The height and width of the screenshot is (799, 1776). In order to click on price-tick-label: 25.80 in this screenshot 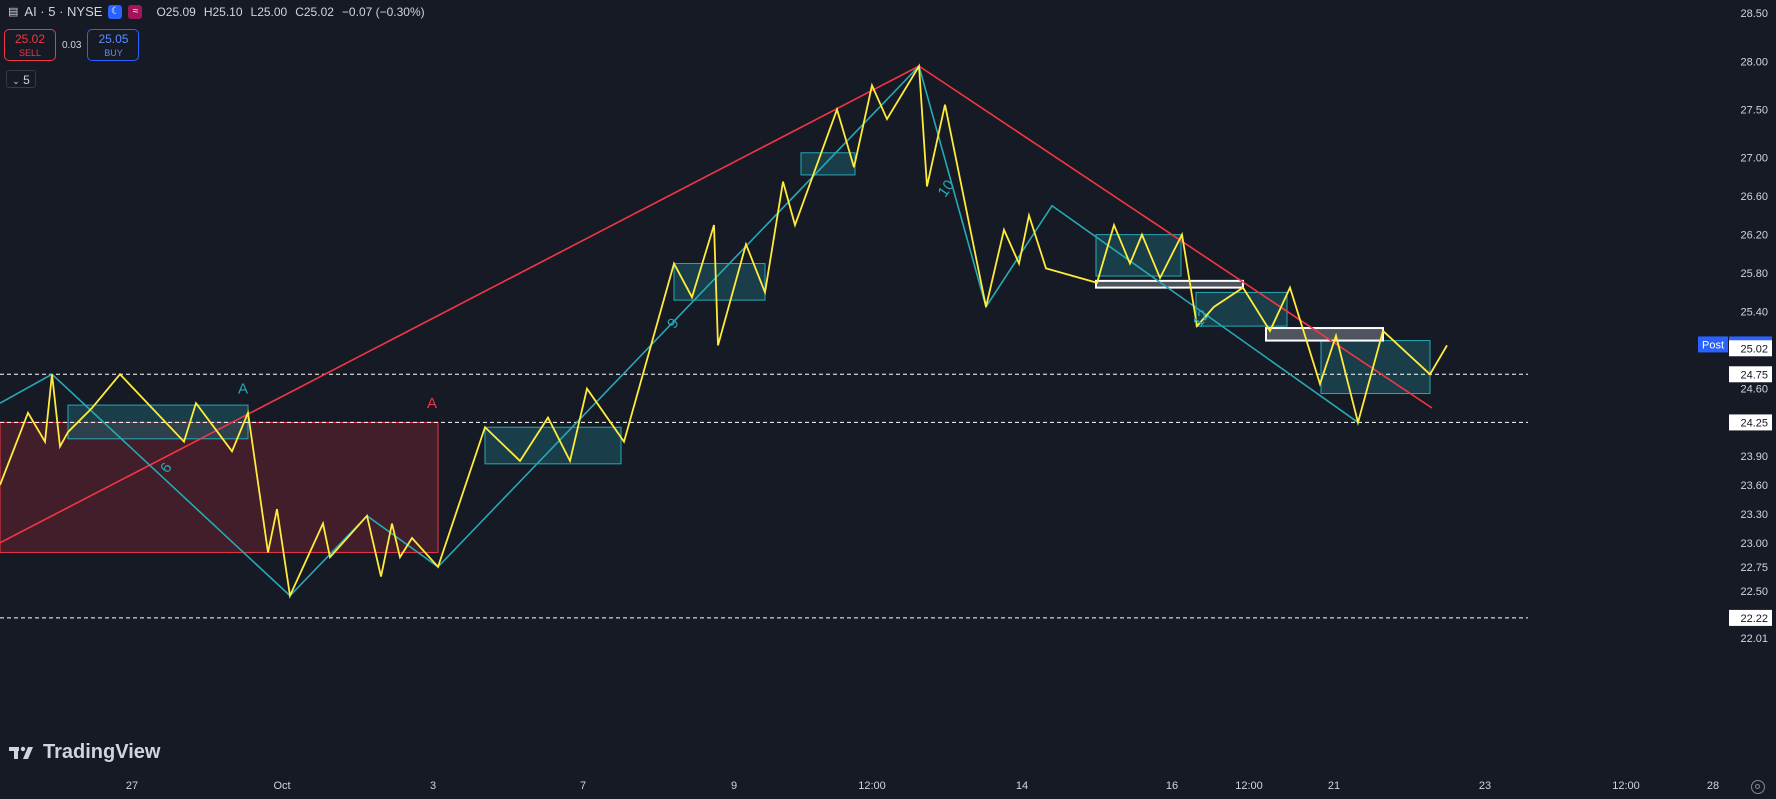, I will do `click(1754, 274)`.